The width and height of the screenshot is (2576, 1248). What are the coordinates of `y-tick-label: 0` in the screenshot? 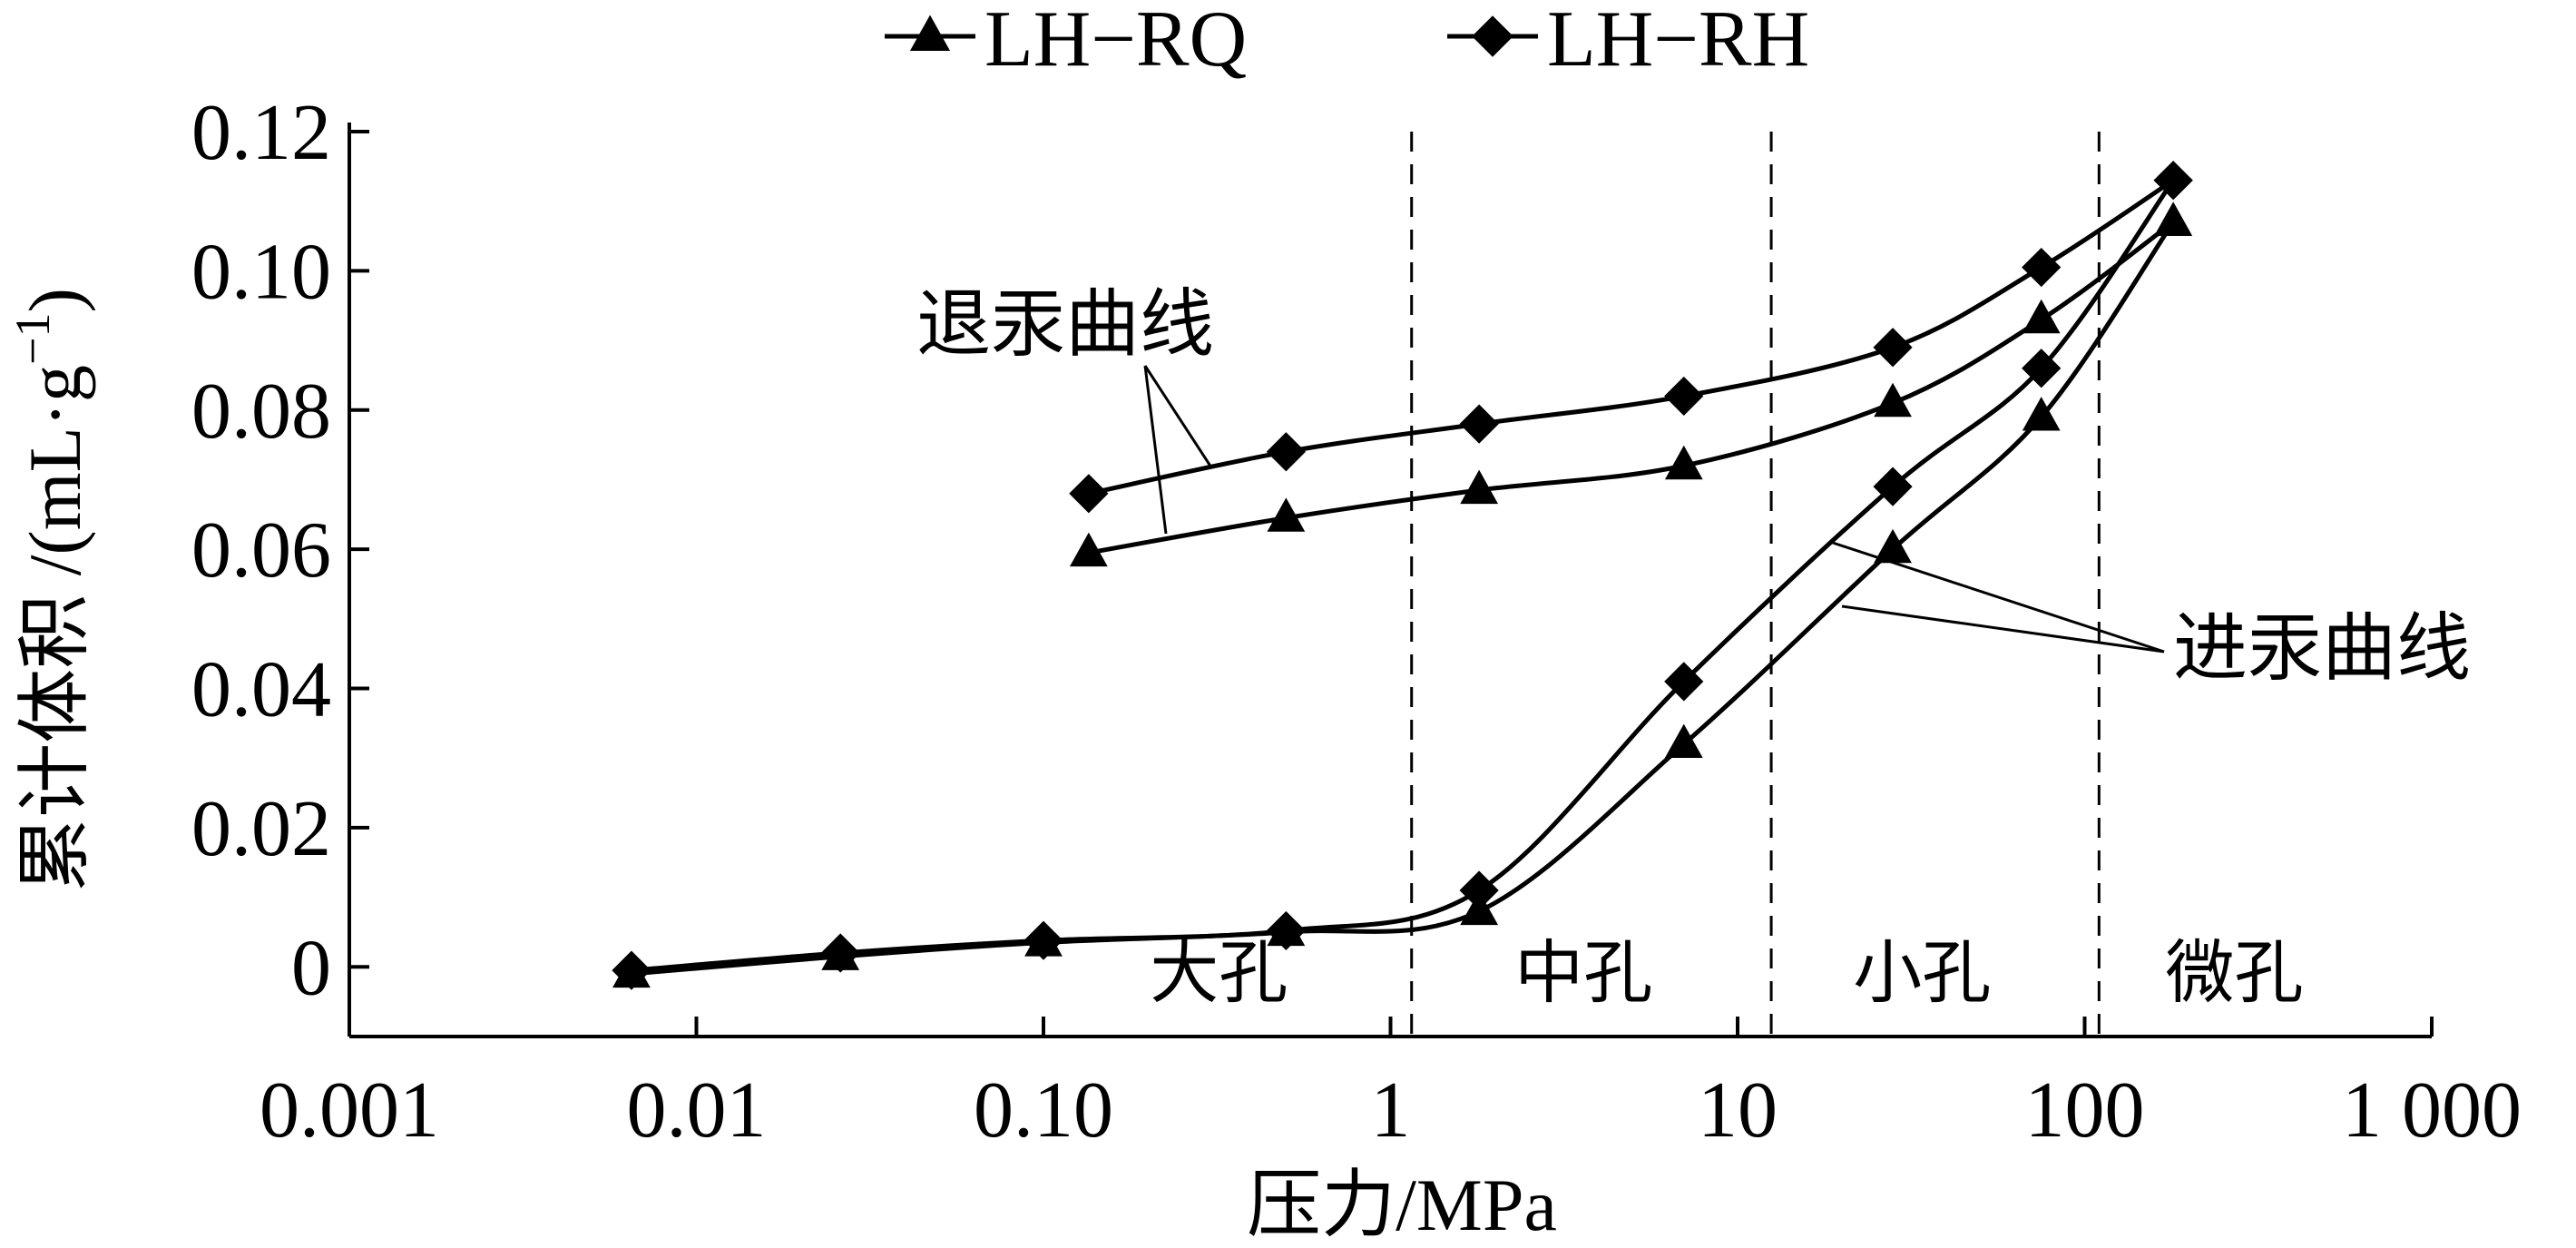 It's located at (311, 968).